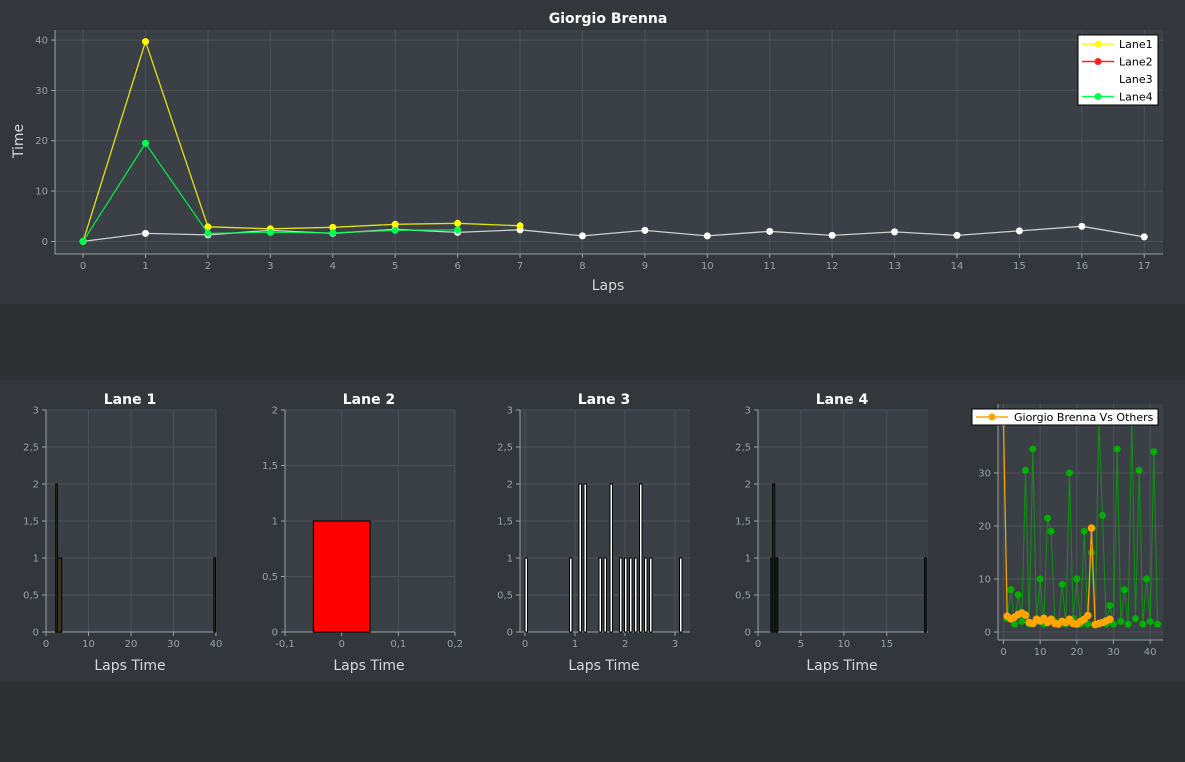  I want to click on lane4-y-tick-label: 2, so click(748, 485).